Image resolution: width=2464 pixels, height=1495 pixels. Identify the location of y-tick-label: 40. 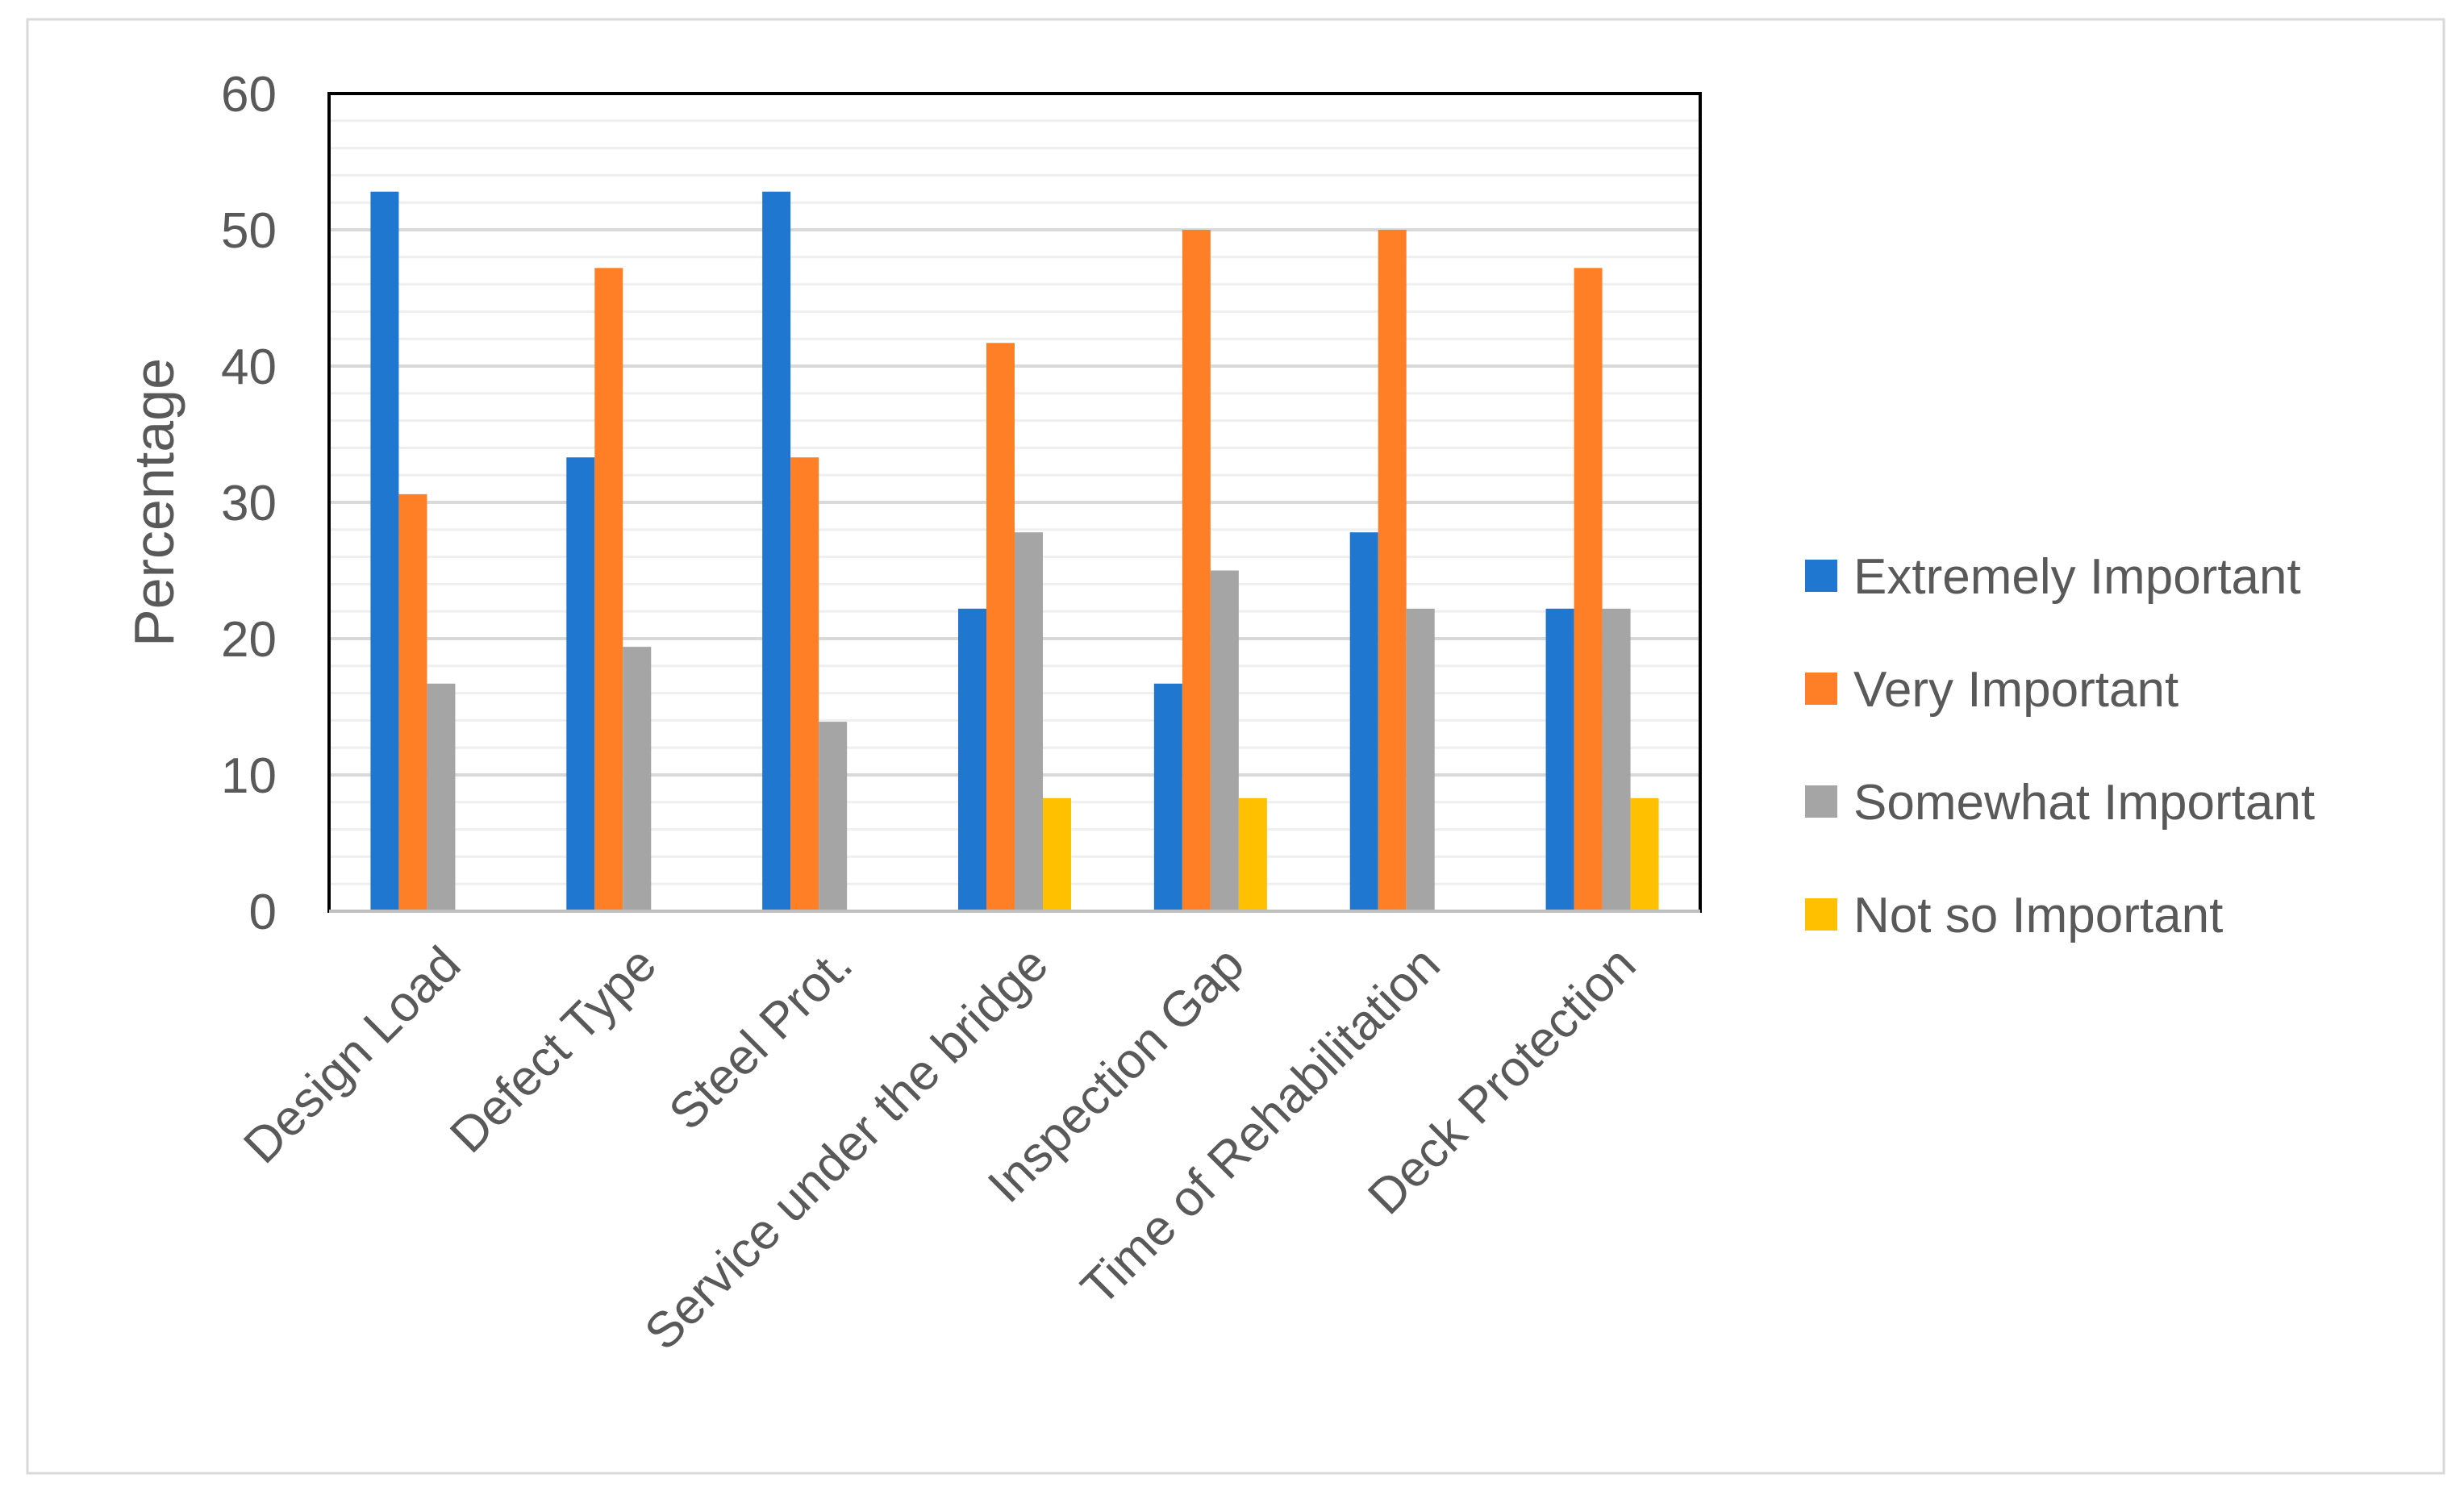
(249, 367).